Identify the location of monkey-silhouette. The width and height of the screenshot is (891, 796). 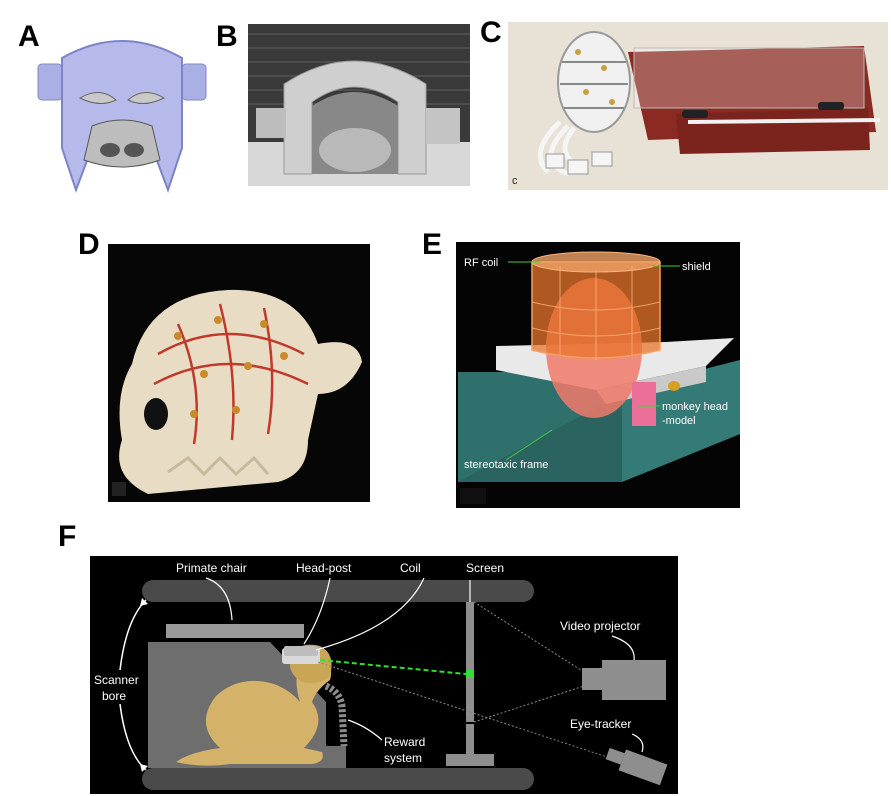
(254, 713).